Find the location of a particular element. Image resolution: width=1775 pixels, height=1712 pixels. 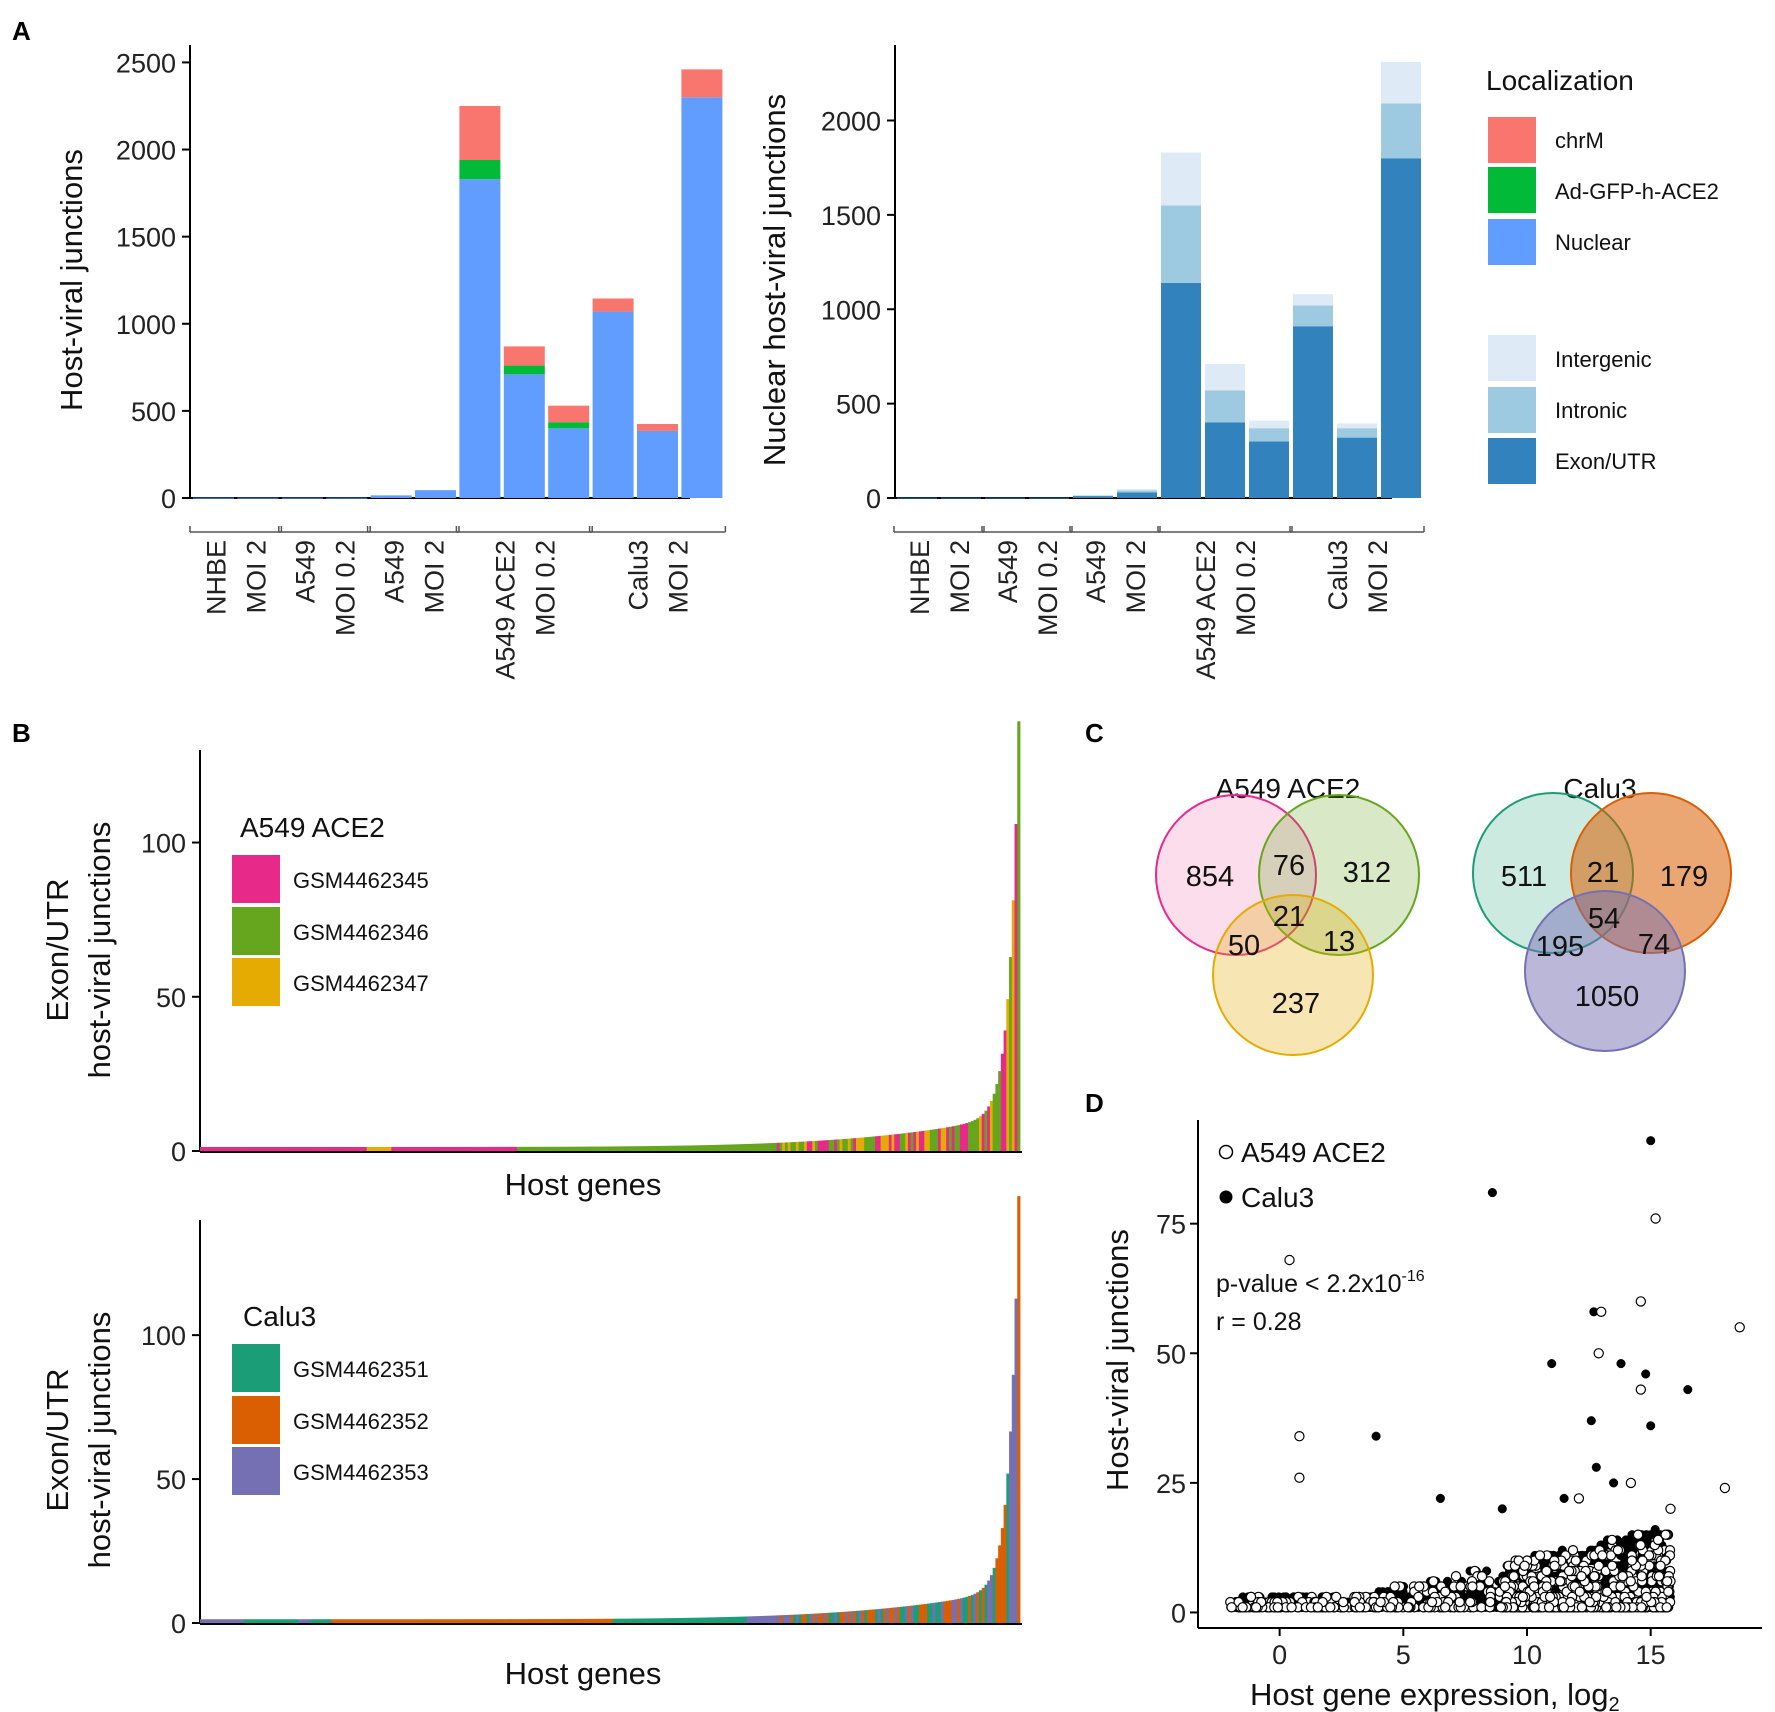

bar-exon-utr is located at coordinates (1357, 467).